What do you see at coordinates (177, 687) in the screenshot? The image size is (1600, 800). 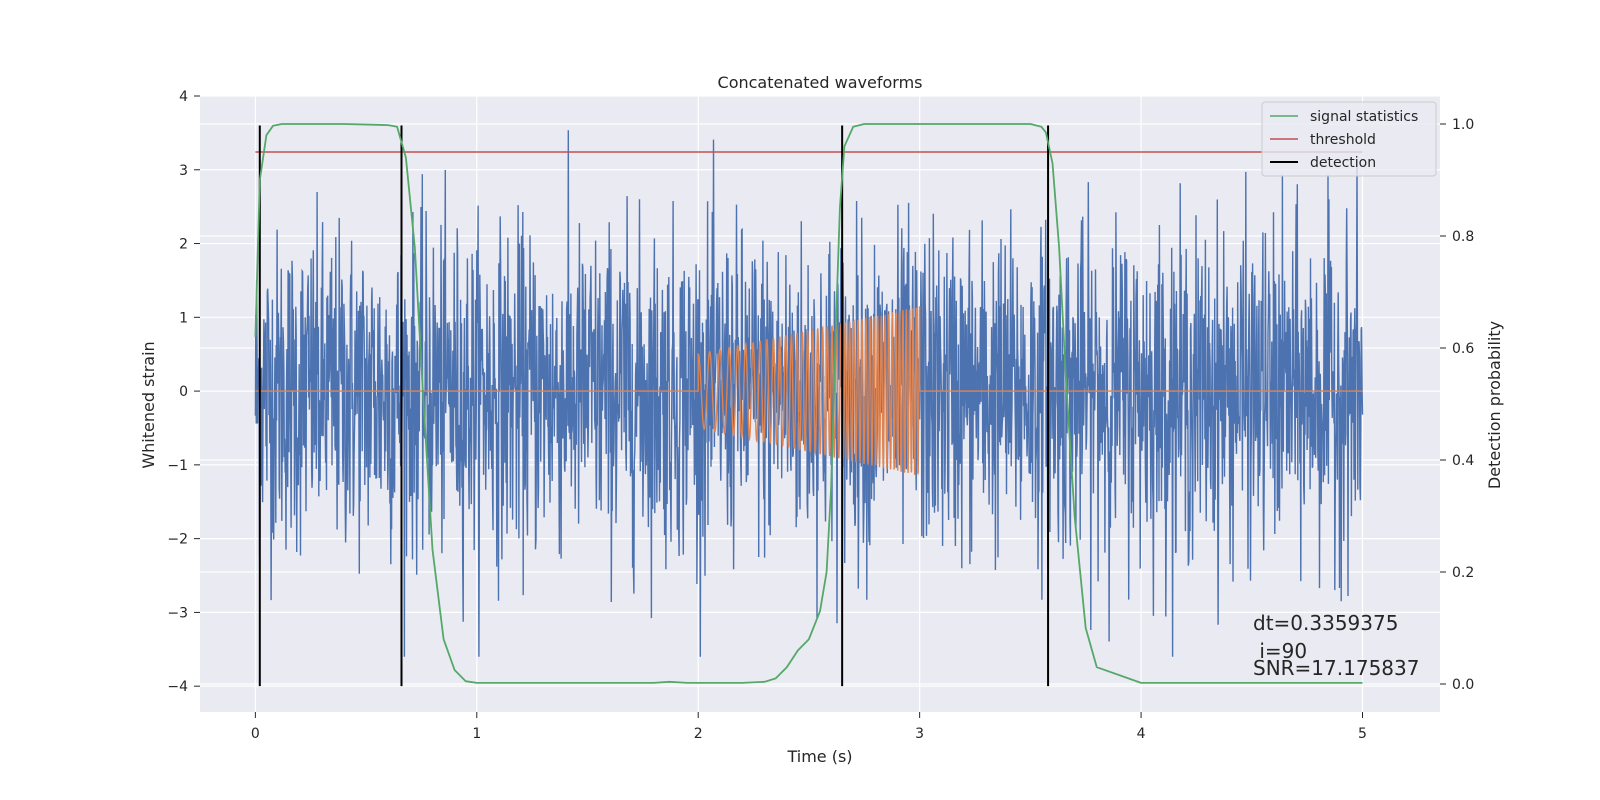 I see `y-tick-label: −4` at bounding box center [177, 687].